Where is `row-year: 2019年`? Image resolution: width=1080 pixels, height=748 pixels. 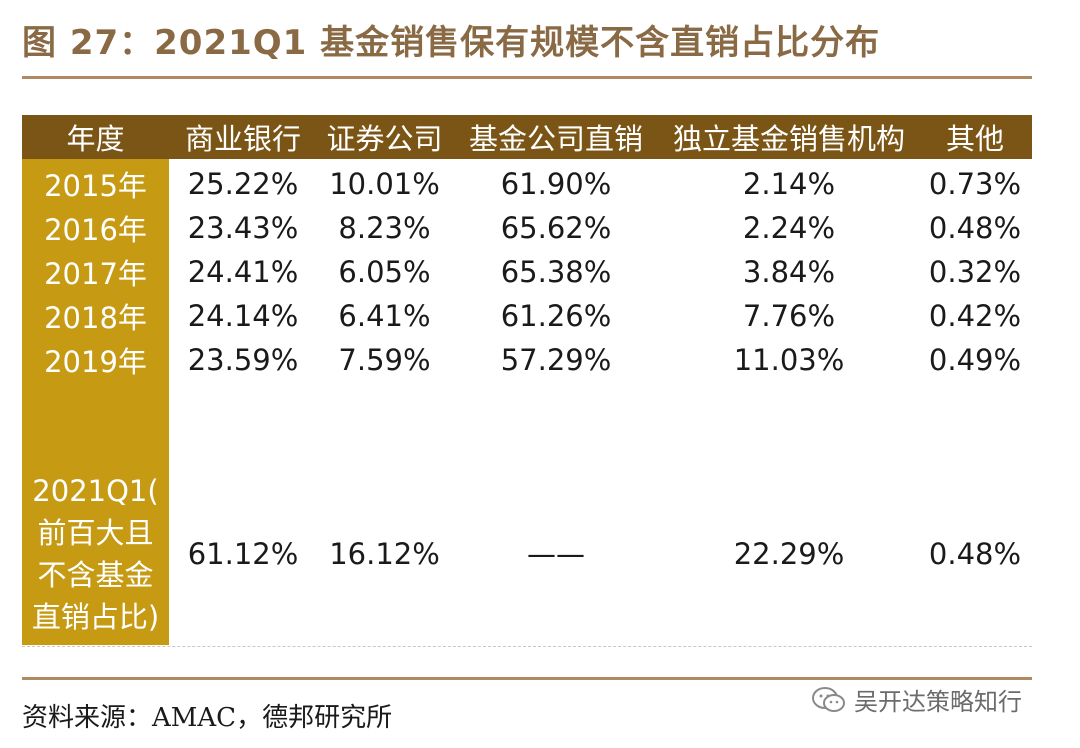 row-year: 2019年 is located at coordinates (95, 362).